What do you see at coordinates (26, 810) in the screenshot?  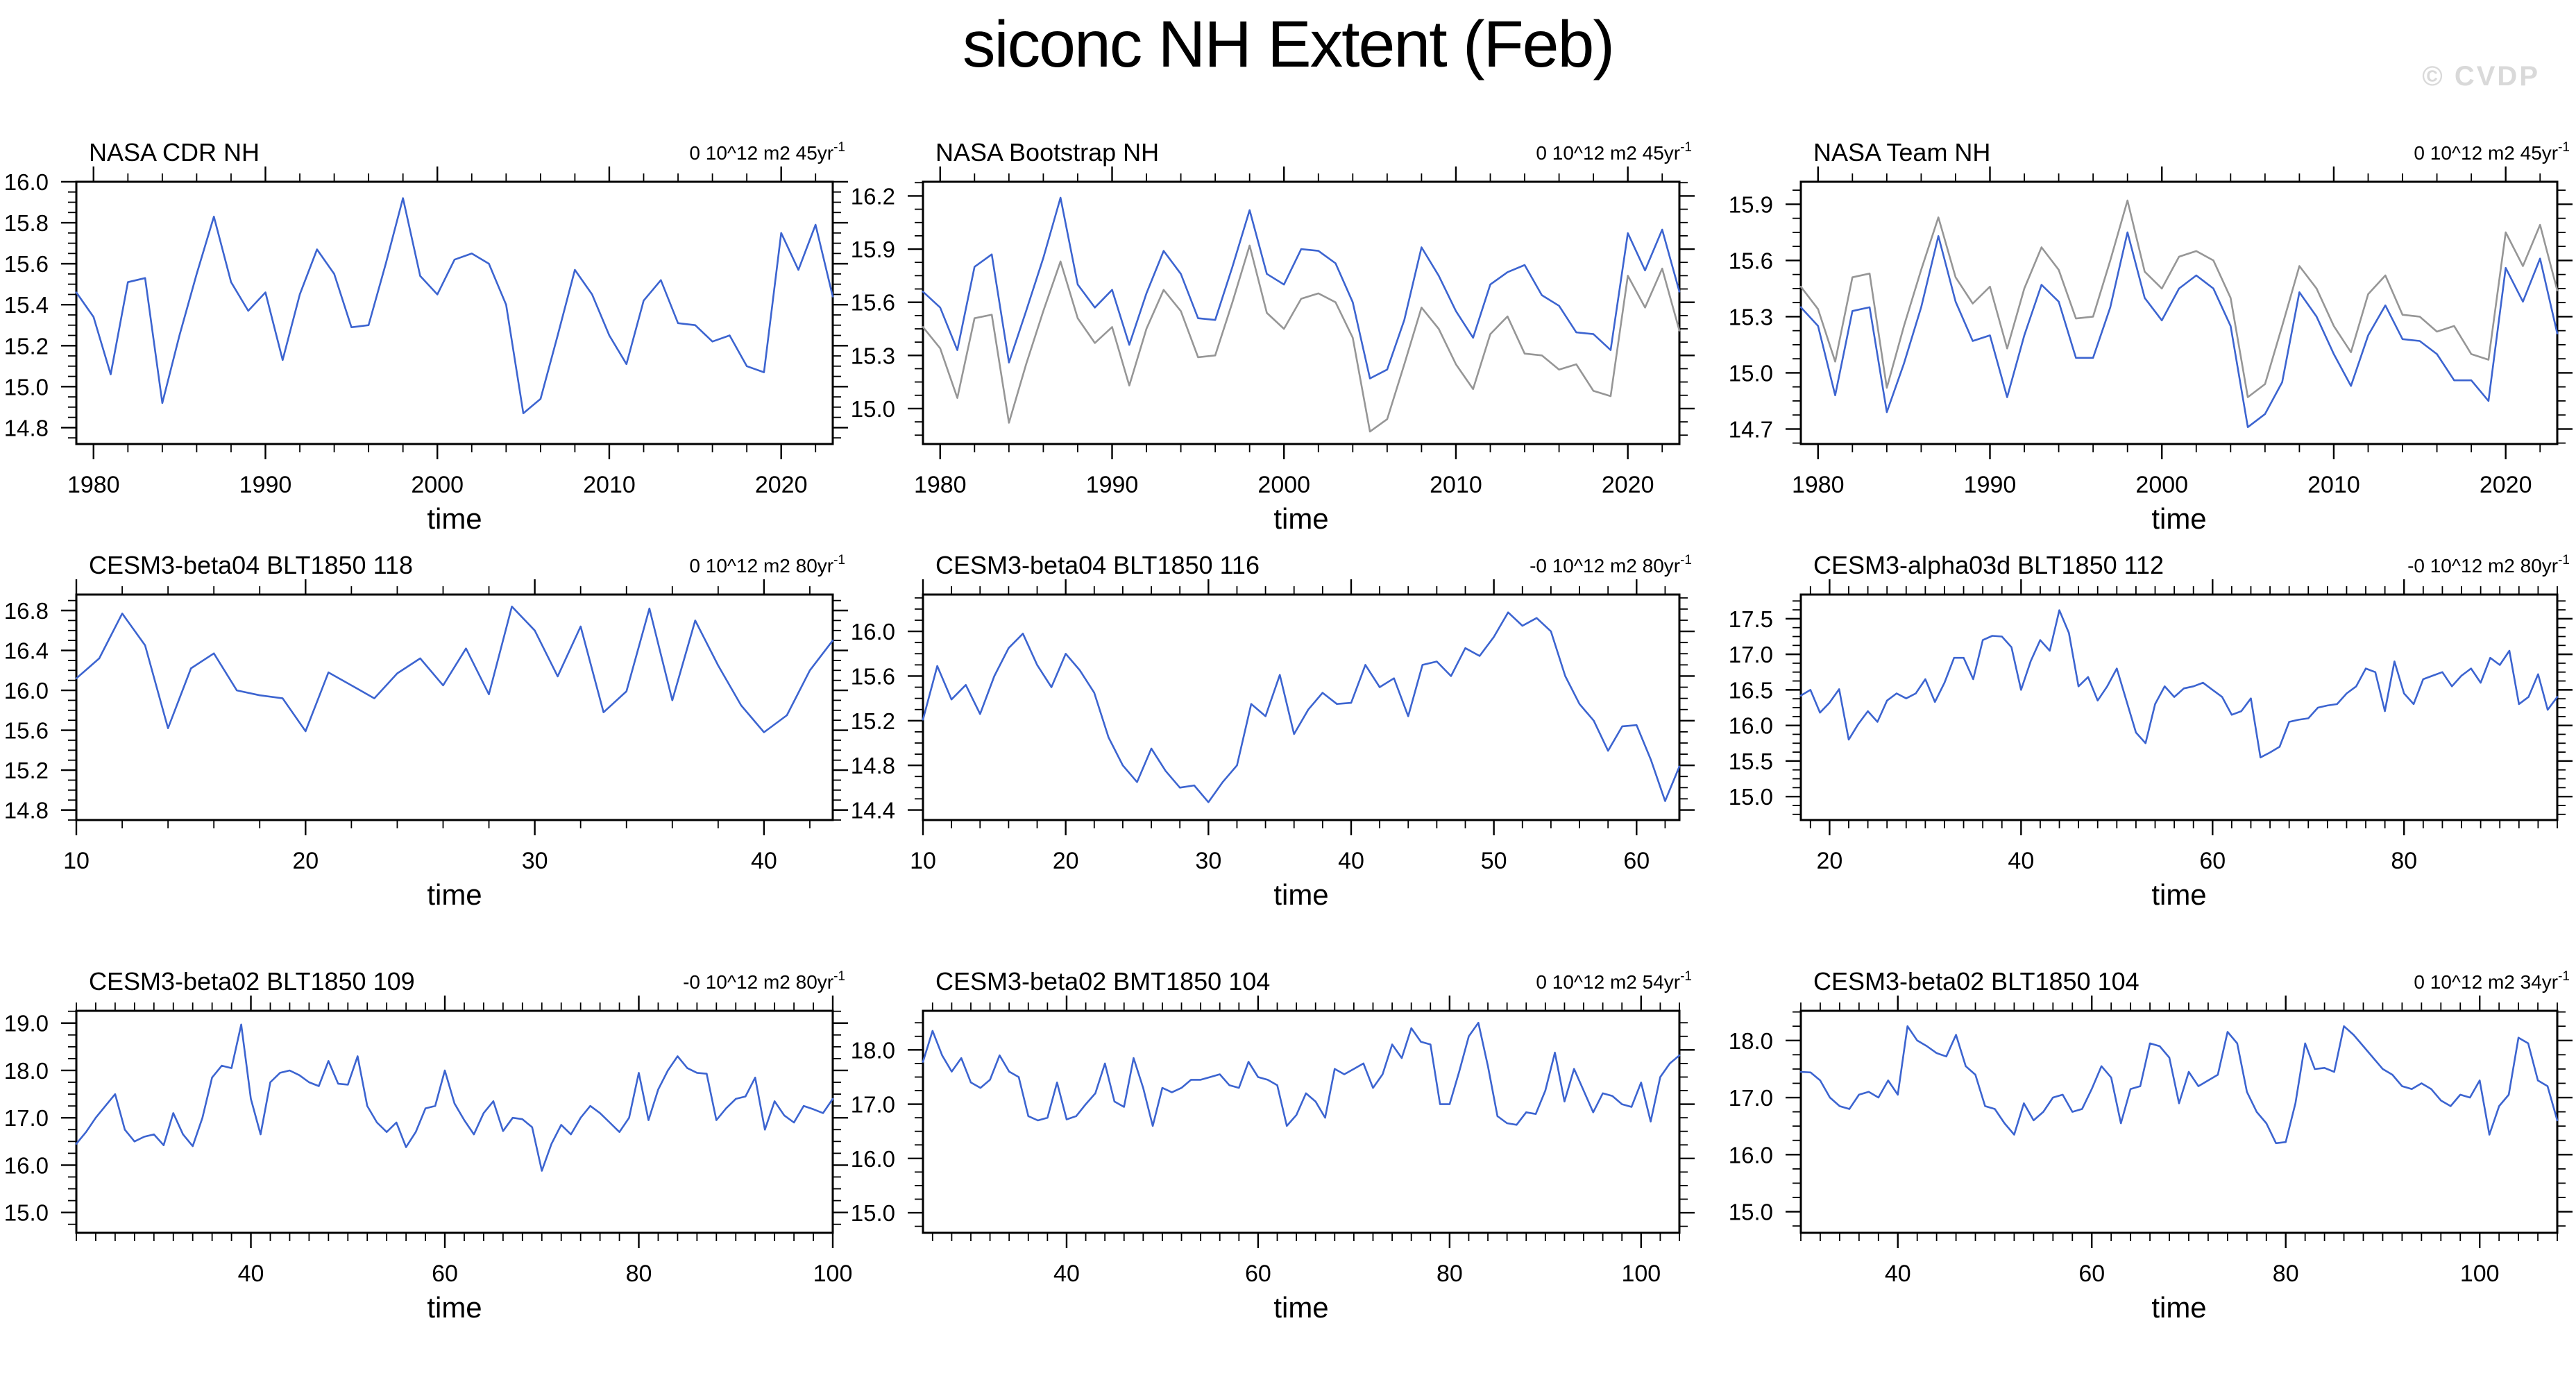 I see `y-tick-label: 14.8` at bounding box center [26, 810].